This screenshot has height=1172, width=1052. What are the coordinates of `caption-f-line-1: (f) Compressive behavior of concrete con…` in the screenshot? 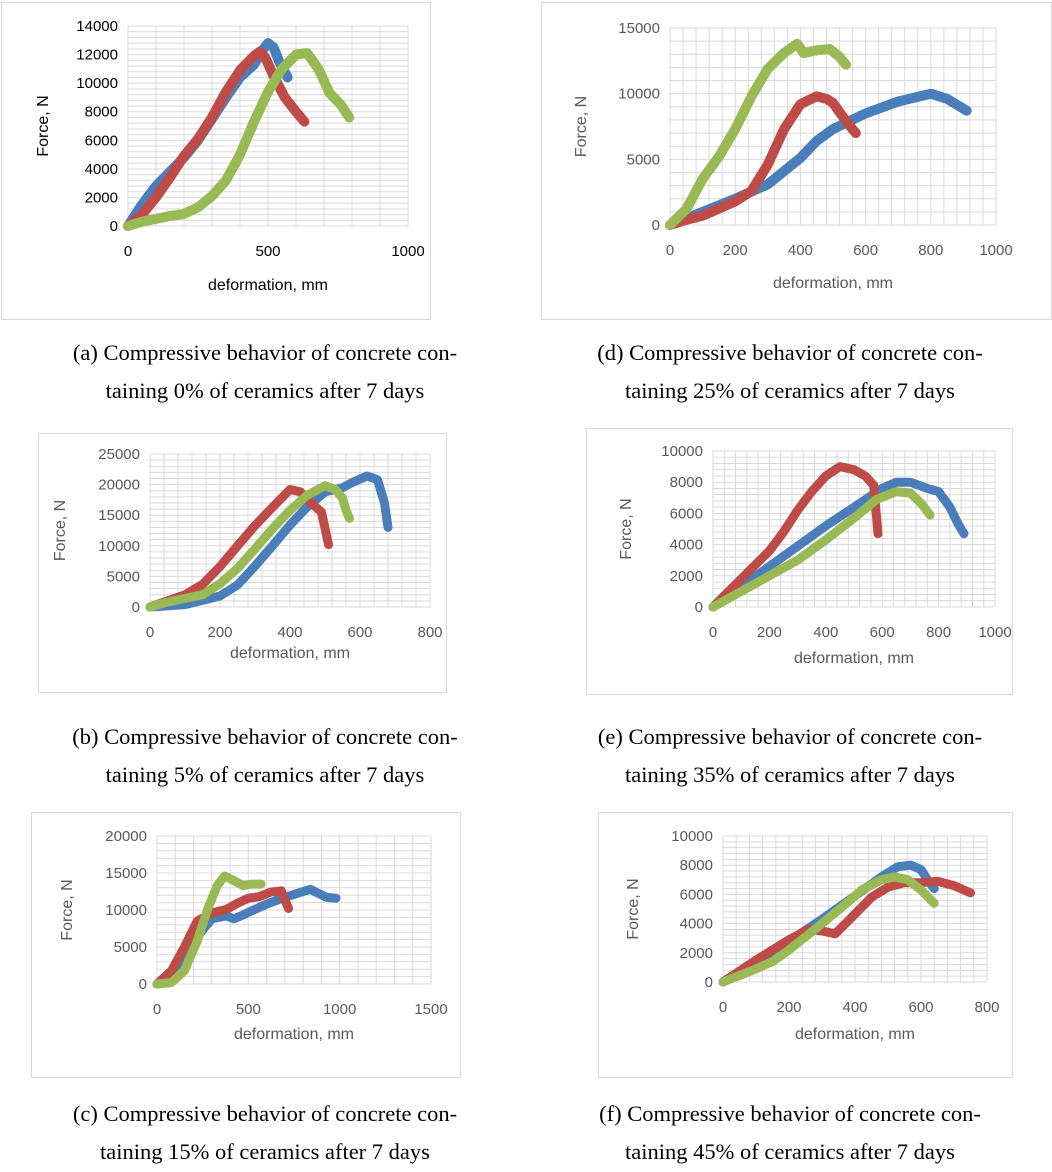 It's located at (790, 1113).